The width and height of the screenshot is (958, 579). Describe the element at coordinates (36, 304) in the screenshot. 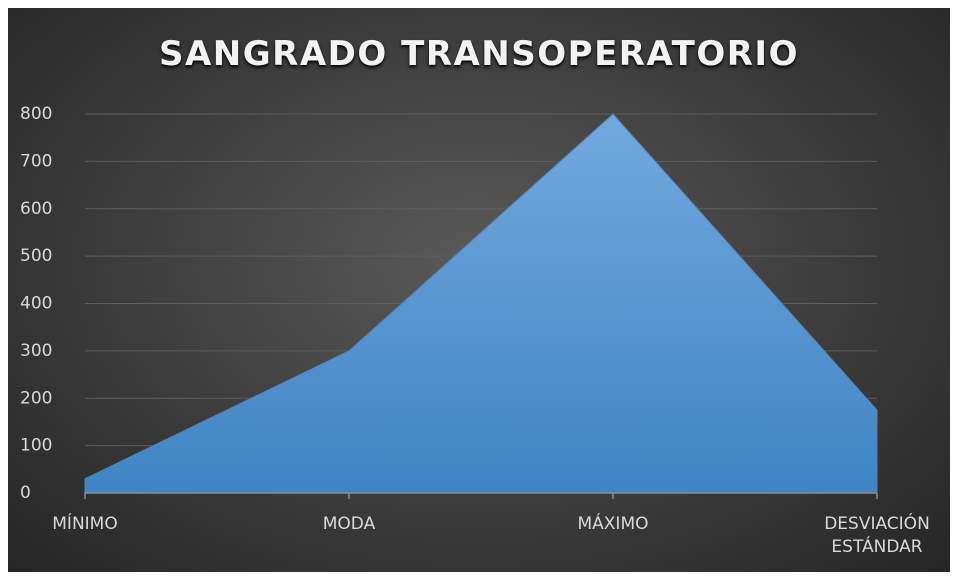

I see `y-tick-label: 400` at that location.